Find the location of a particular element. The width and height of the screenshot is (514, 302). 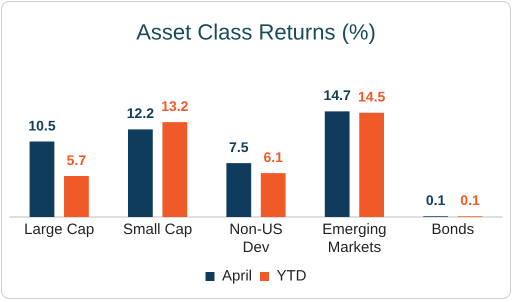

x-tick-label: Small Cap is located at coordinates (157, 229).